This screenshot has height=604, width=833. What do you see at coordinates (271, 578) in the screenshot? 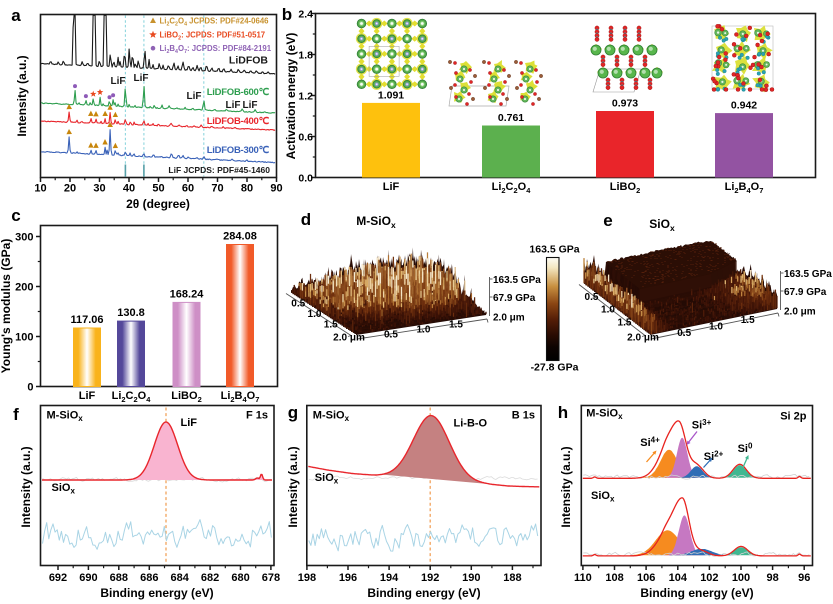
I see `svg-text: 678` at bounding box center [271, 578].